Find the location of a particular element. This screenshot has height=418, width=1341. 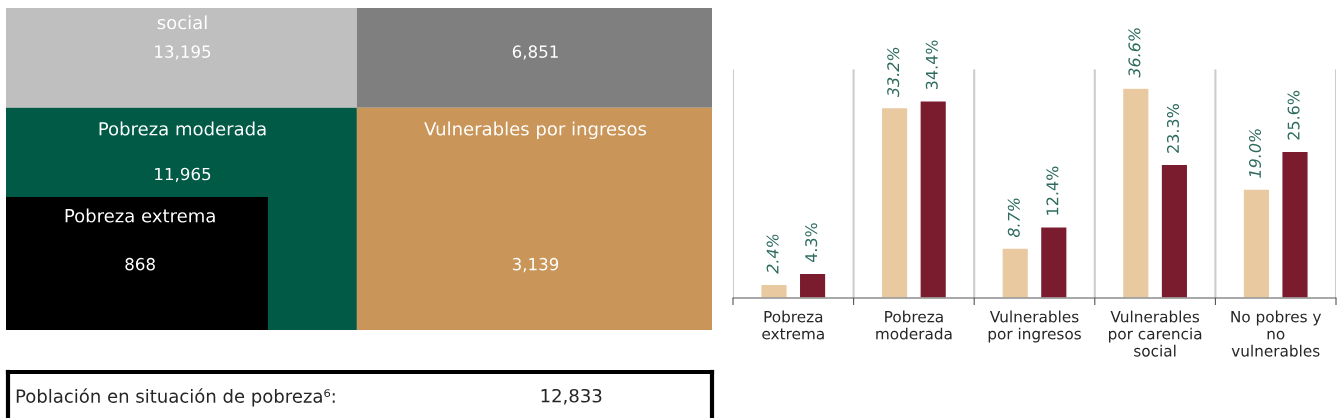

data-label: 23.3% is located at coordinates (1173, 128).